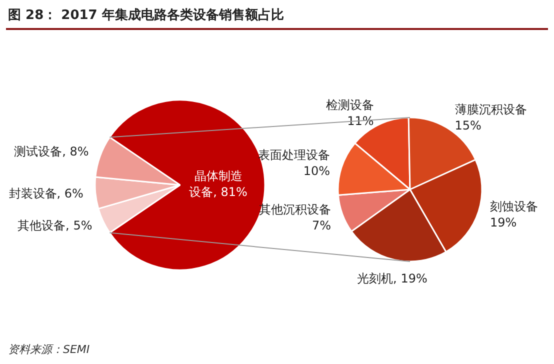  Describe the element at coordinates (322, 225) in the screenshot. I see `data-label: 7%` at that location.